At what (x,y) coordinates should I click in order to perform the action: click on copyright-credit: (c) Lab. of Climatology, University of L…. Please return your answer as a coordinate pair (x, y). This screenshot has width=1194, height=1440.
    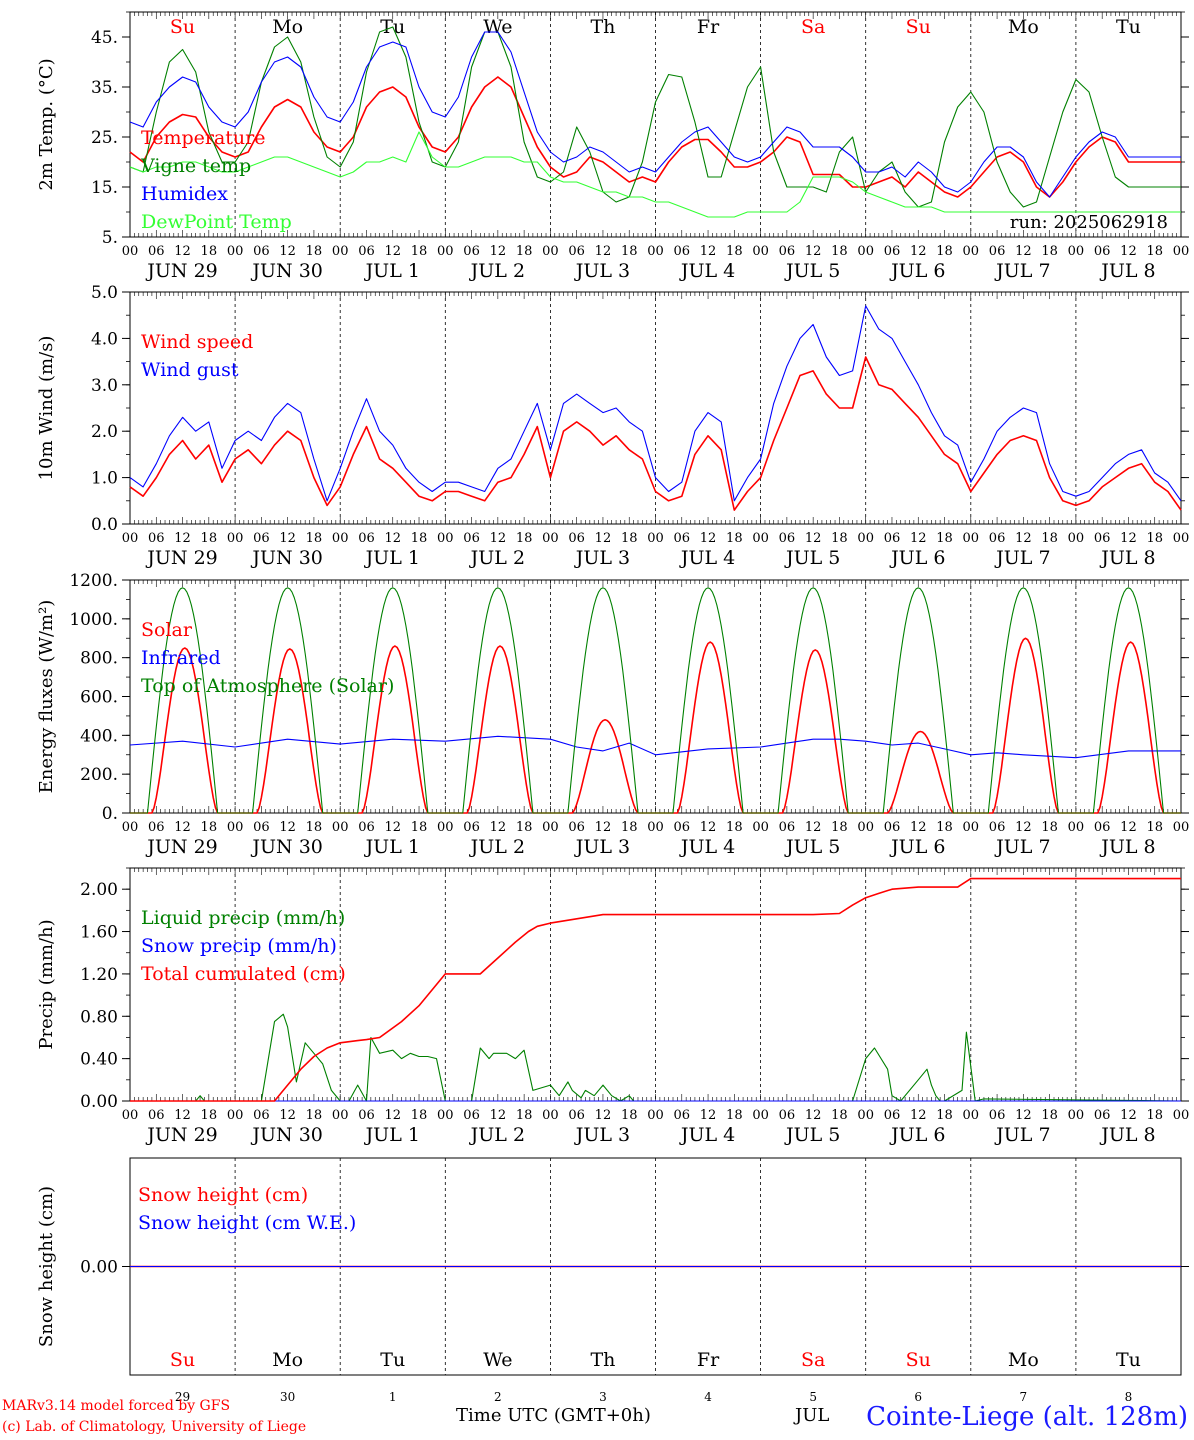
    Looking at the image, I should click on (154, 1427).